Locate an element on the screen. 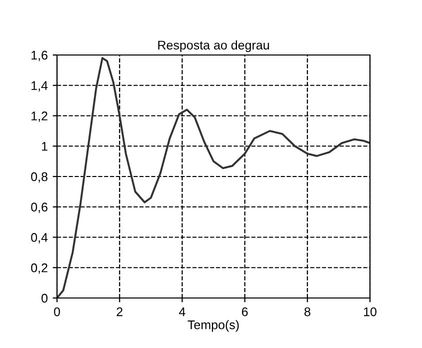  x-tick-label: 10 is located at coordinates (370, 311).